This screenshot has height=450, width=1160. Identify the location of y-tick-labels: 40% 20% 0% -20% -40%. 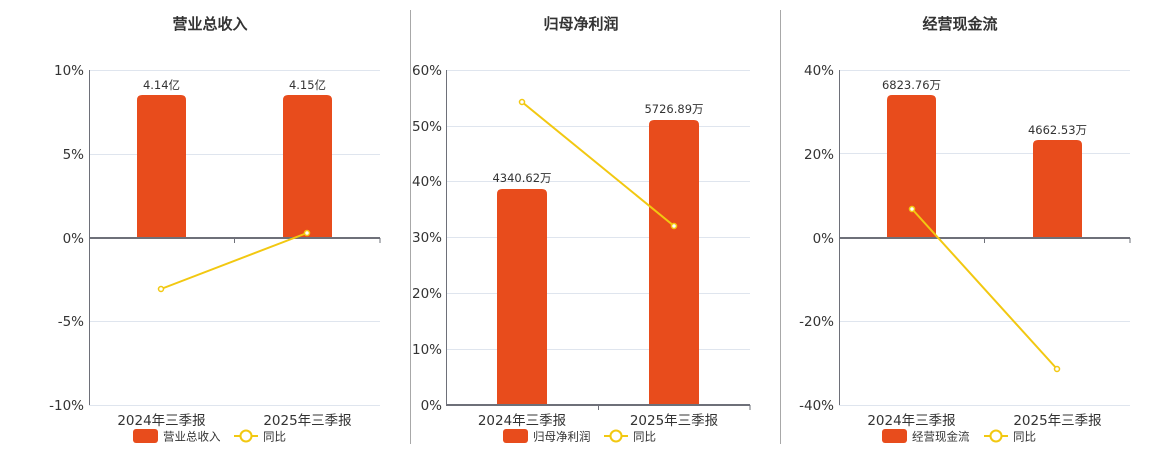
(816, 238).